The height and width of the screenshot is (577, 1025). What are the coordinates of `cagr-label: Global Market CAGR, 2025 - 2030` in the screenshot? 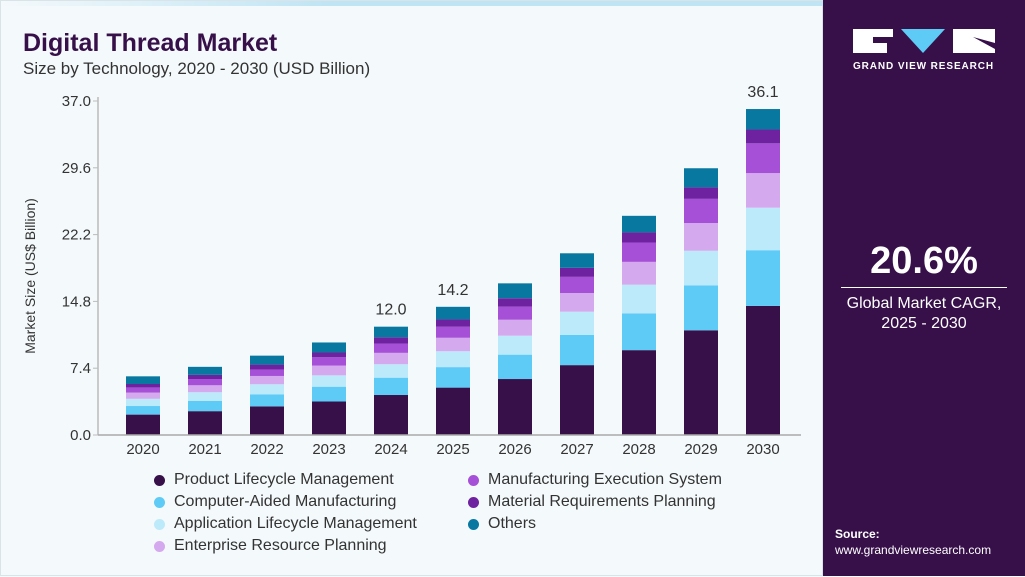 It's located at (924, 314).